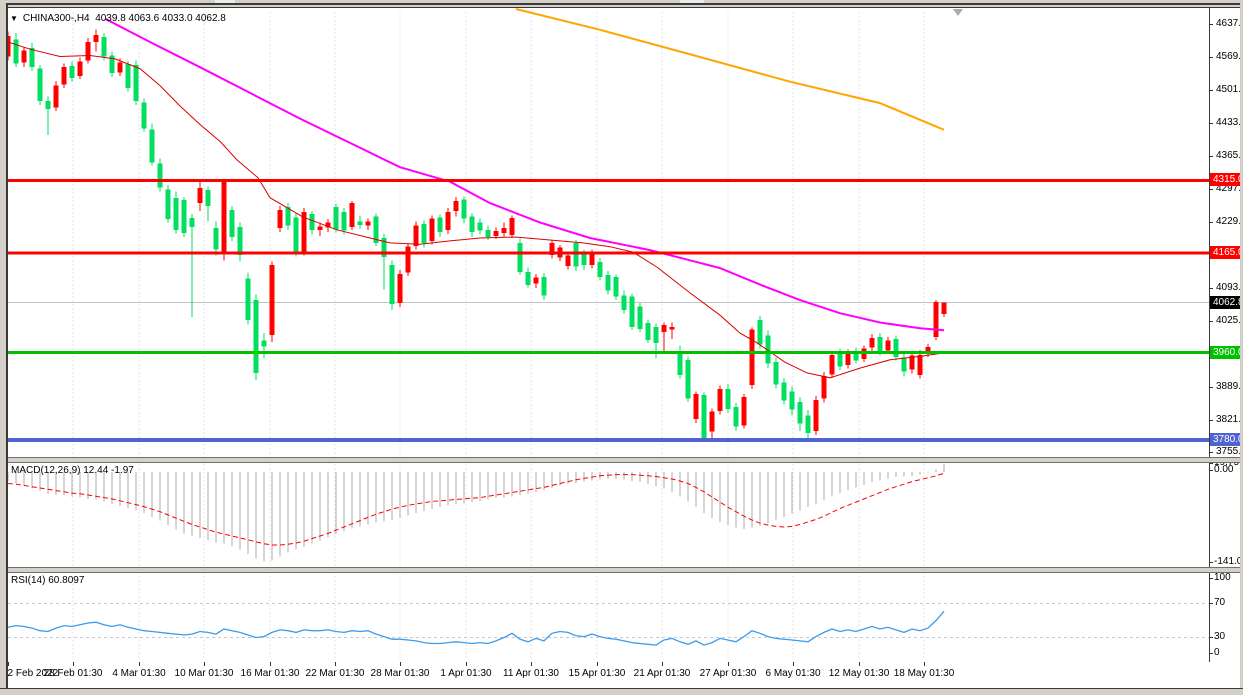 The height and width of the screenshot is (695, 1243). Describe the element at coordinates (1229, 221) in the screenshot. I see `price-tick-label: 4229.0` at that location.